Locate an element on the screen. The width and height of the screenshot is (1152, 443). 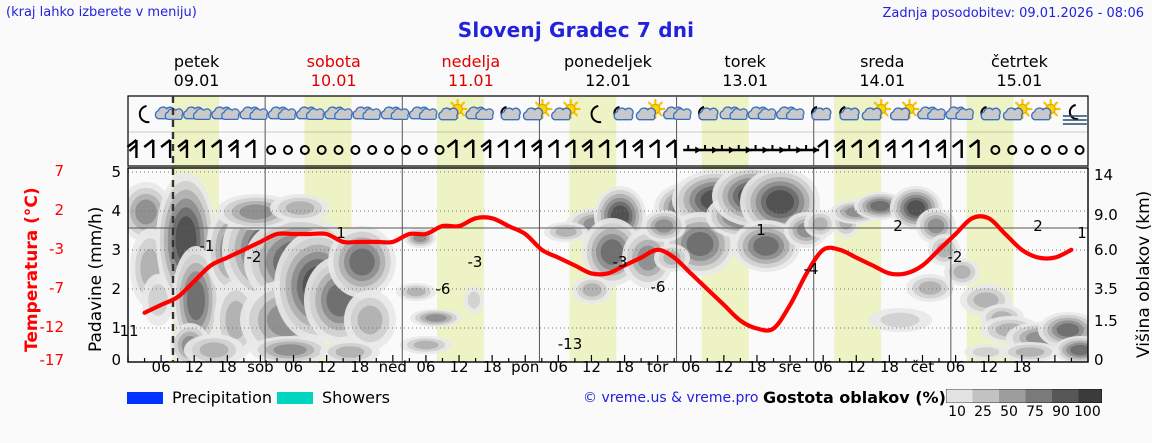
legend-swatch-showers is located at coordinates (295, 398).